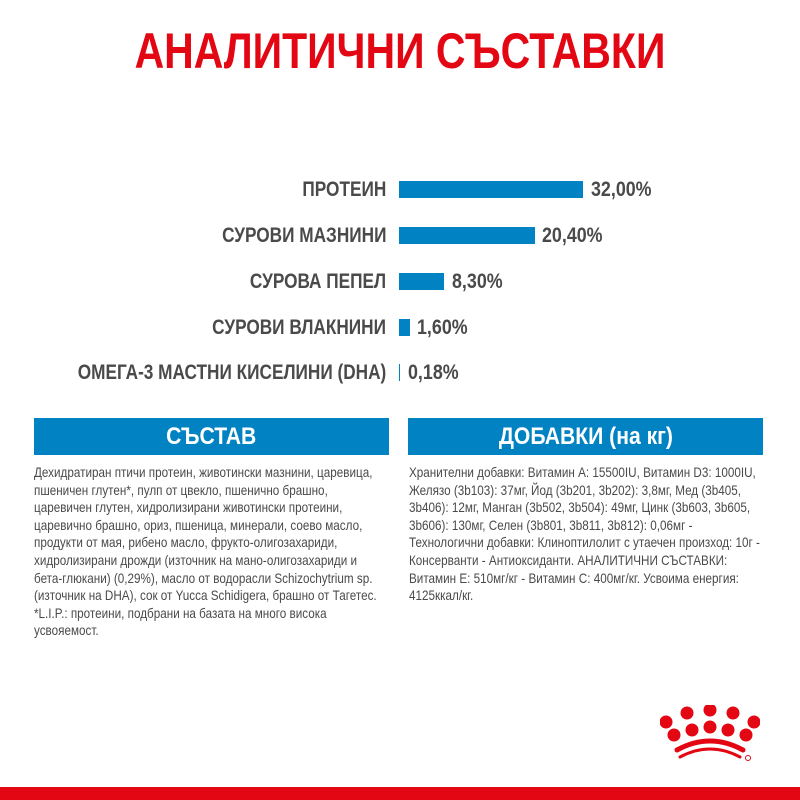  I want to click on composition-heading: СЪСТАВ, so click(211, 436).